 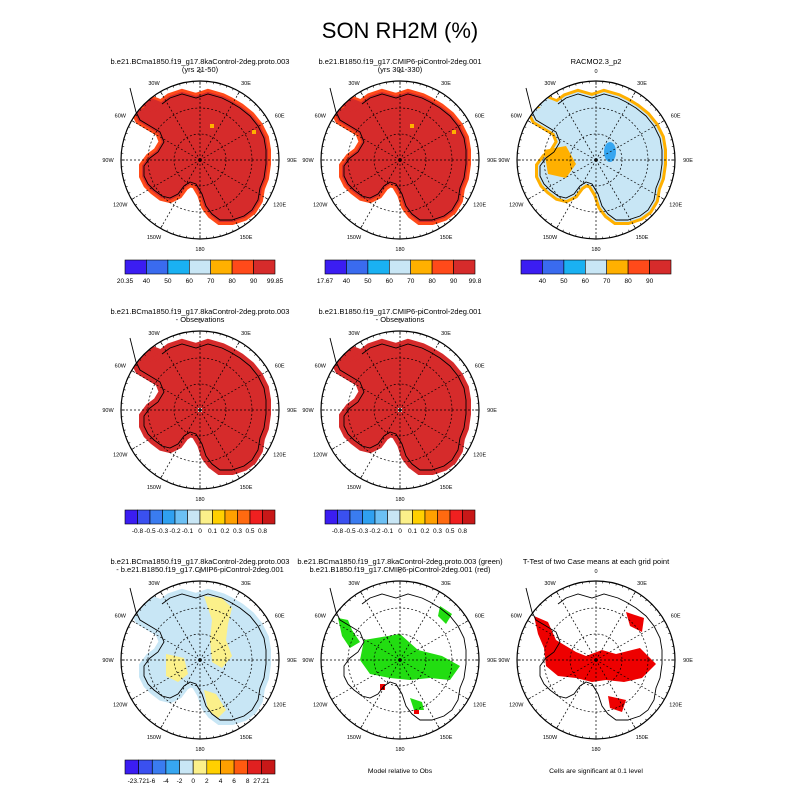 I want to click on colorbar-label: 0.5, so click(x=249, y=531).